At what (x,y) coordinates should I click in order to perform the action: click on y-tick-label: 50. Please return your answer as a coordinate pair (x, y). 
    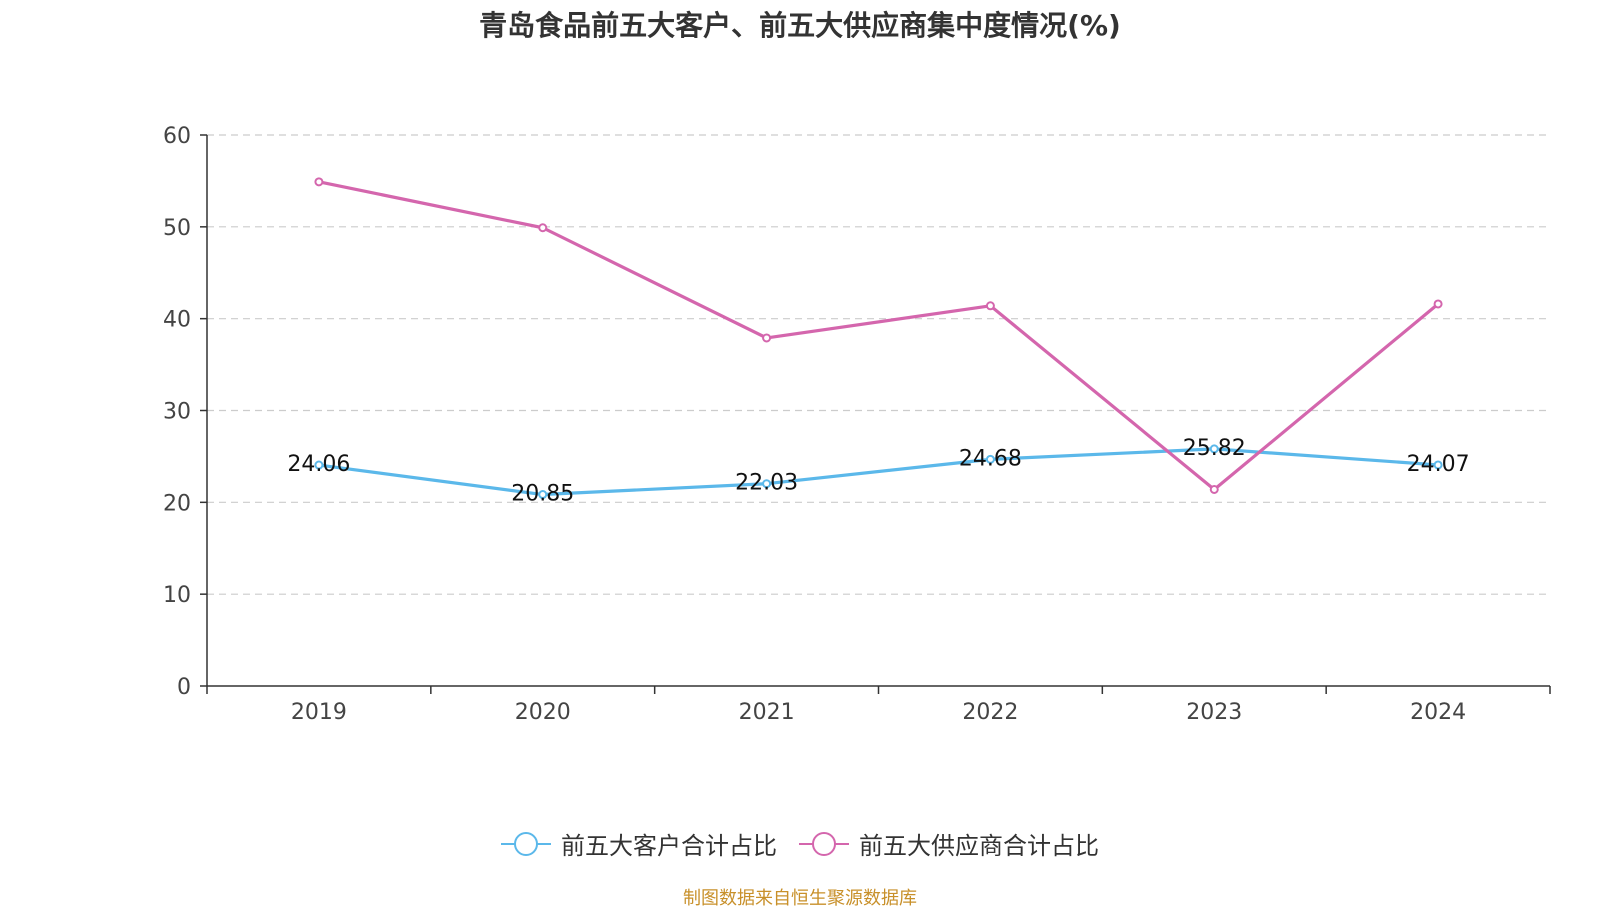
    Looking at the image, I should click on (177, 228).